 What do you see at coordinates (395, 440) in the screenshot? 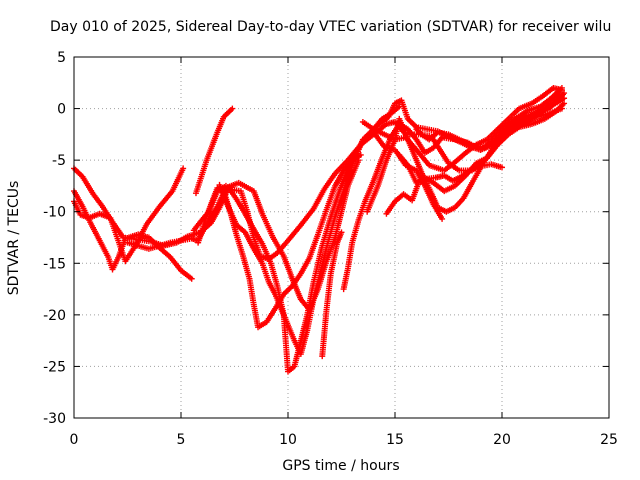
I see `x-tick-label: 15` at bounding box center [395, 440].